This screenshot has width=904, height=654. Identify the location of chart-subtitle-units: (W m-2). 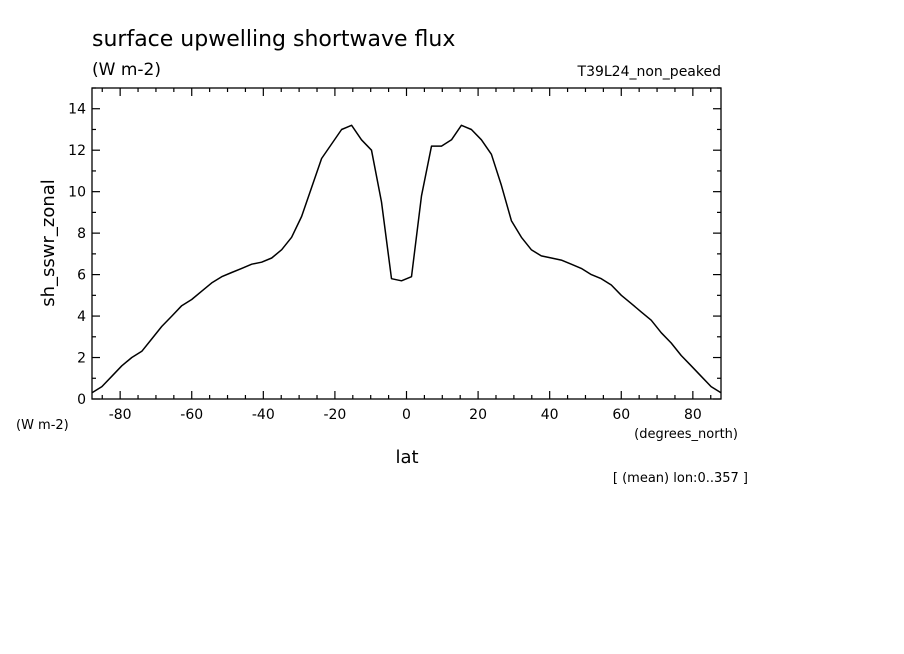
(126, 70).